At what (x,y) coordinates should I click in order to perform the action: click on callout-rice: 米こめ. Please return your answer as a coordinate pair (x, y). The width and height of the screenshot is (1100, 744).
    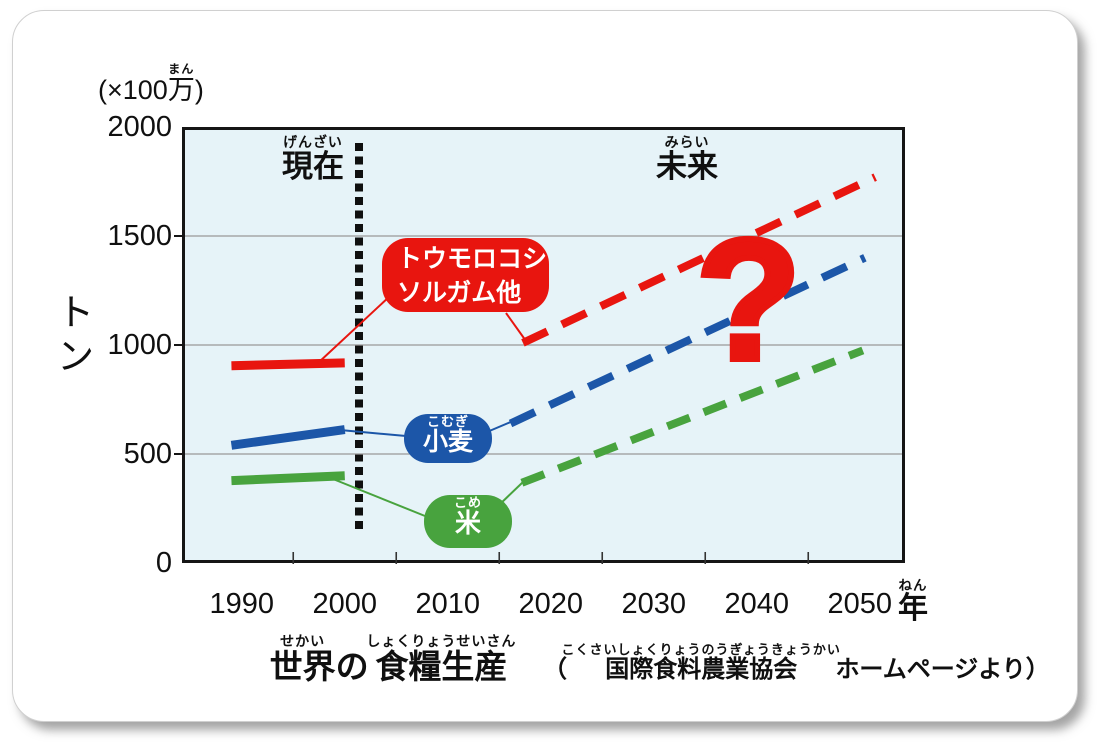
    Looking at the image, I should click on (468, 521).